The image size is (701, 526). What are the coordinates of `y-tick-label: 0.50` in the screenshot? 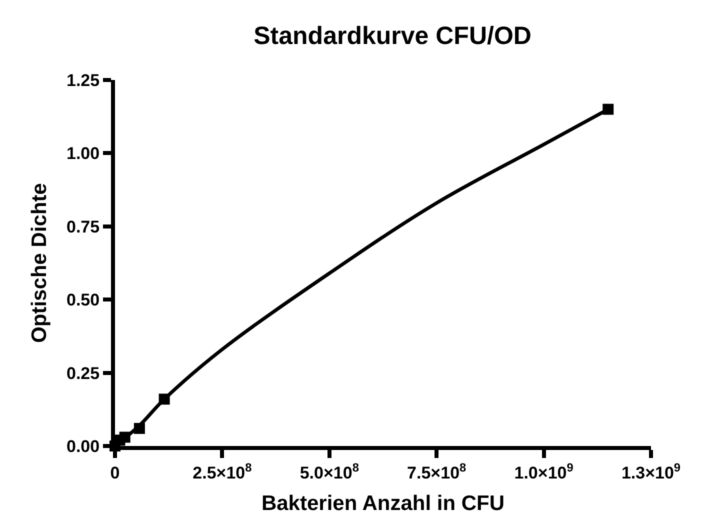 It's located at (83, 300).